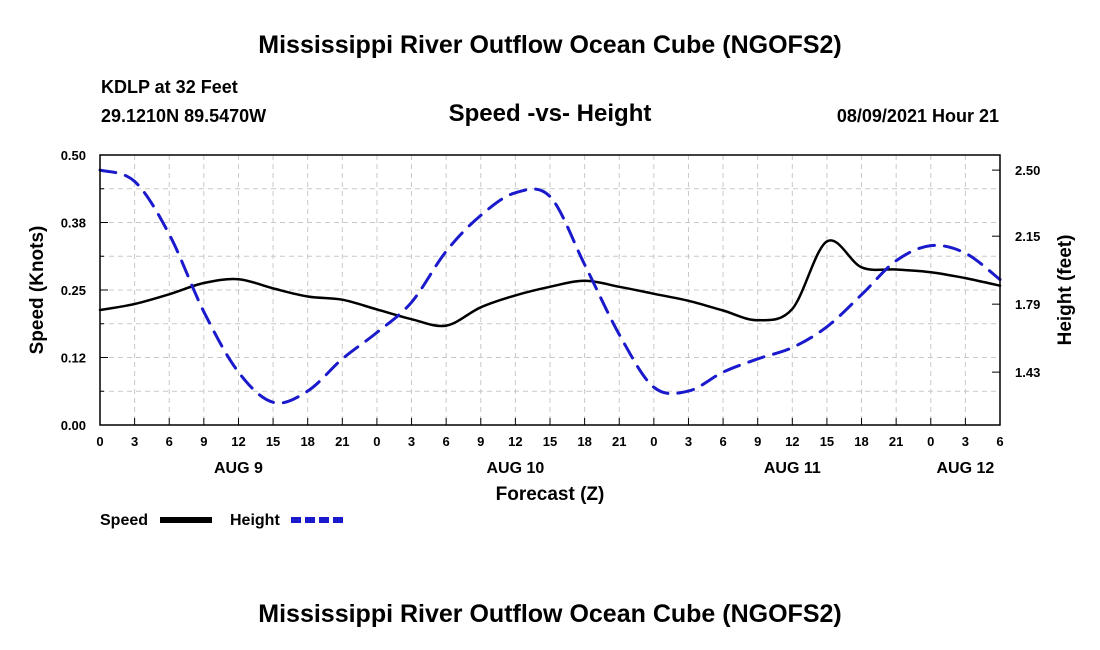 Image resolution: width=1100 pixels, height=650 pixels. What do you see at coordinates (238, 468) in the screenshot?
I see `day-label: AUG 9` at bounding box center [238, 468].